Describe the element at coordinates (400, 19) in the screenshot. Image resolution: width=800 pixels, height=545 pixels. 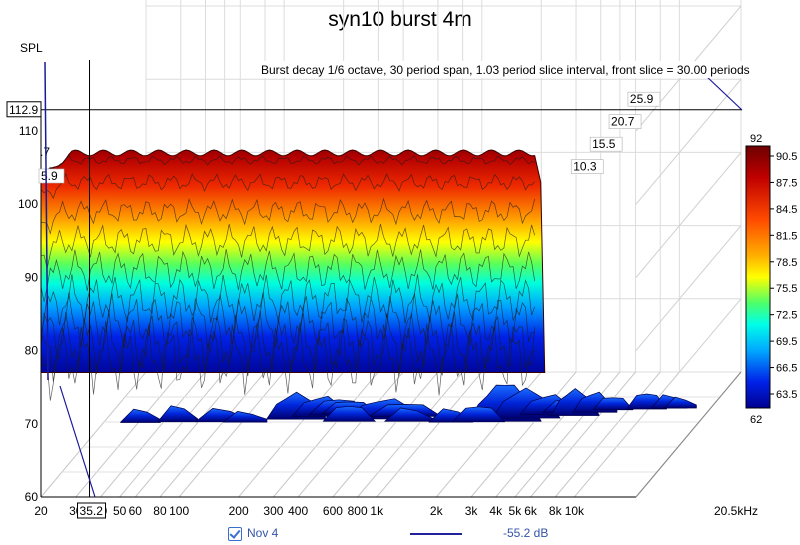
I see `chart-title: syn10 burst 4m` at that location.